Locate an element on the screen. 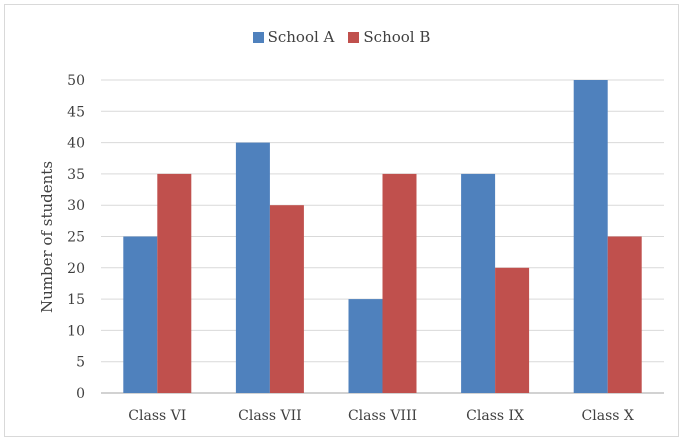 This screenshot has height=441, width=683. x-tick-label: Class VIII is located at coordinates (382, 416).